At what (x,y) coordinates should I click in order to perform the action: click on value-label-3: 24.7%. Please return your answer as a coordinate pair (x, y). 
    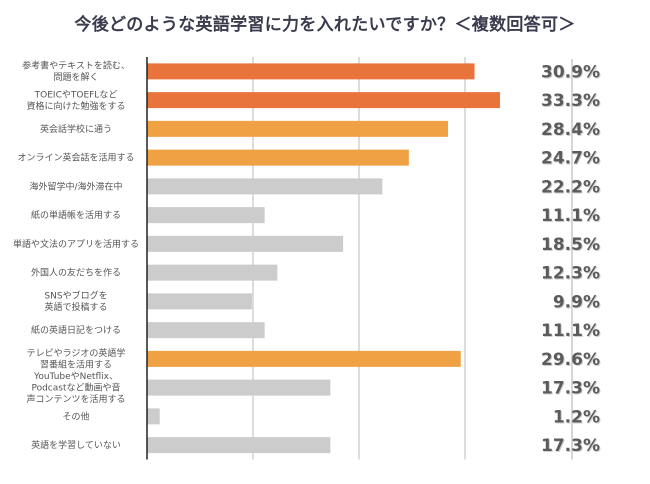
    Looking at the image, I should click on (570, 159).